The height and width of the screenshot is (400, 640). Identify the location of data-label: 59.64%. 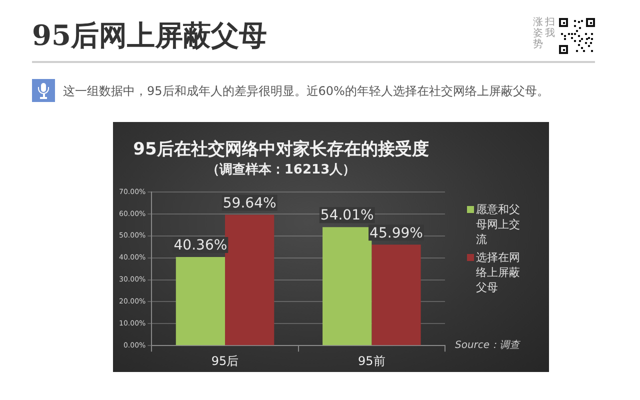
(249, 203).